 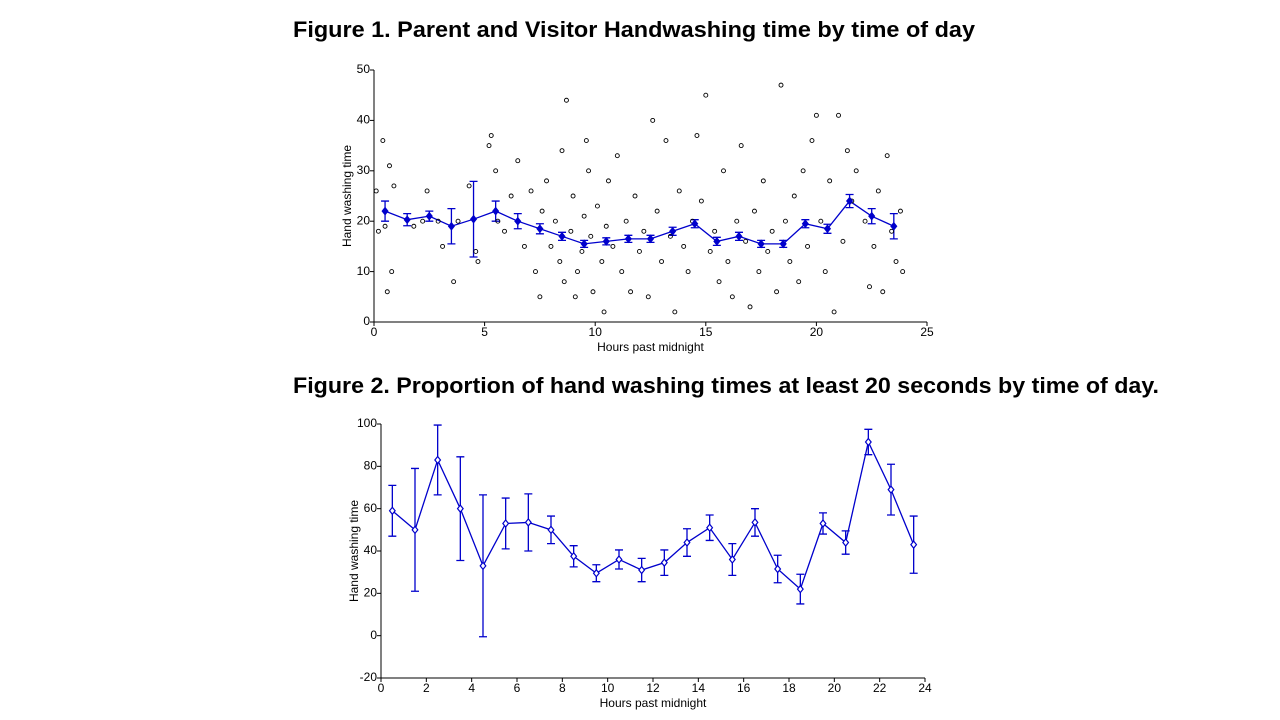 I want to click on y-tick-label: 40, so click(x=371, y=550).